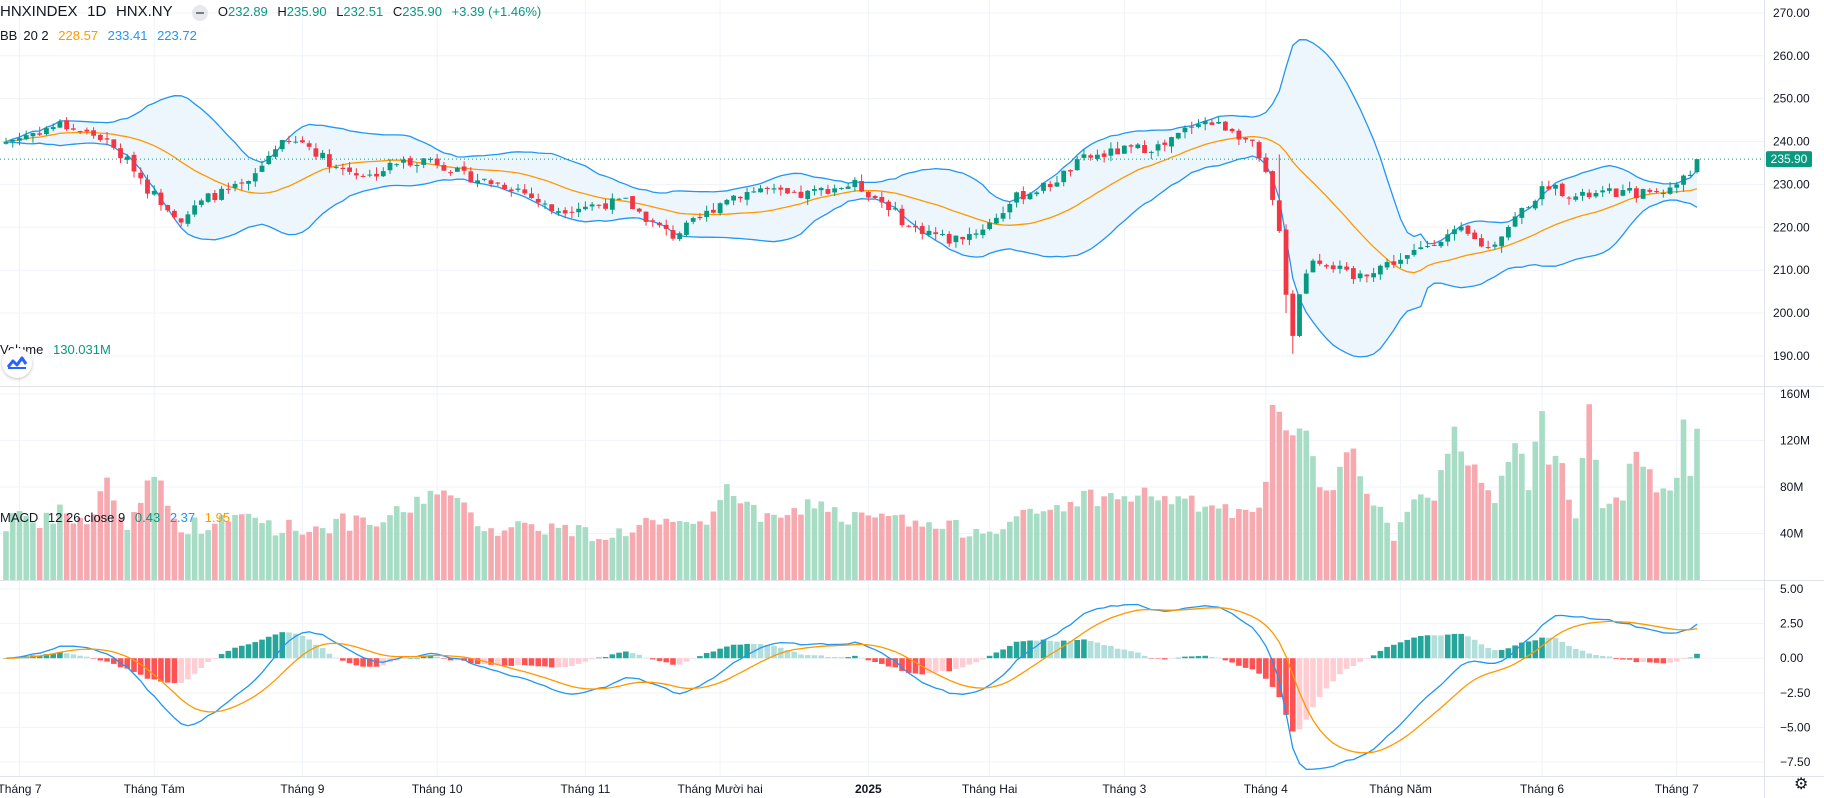 The image size is (1824, 798). Describe the element at coordinates (17, 363) in the screenshot. I see `tradingview-logo-icon` at that location.